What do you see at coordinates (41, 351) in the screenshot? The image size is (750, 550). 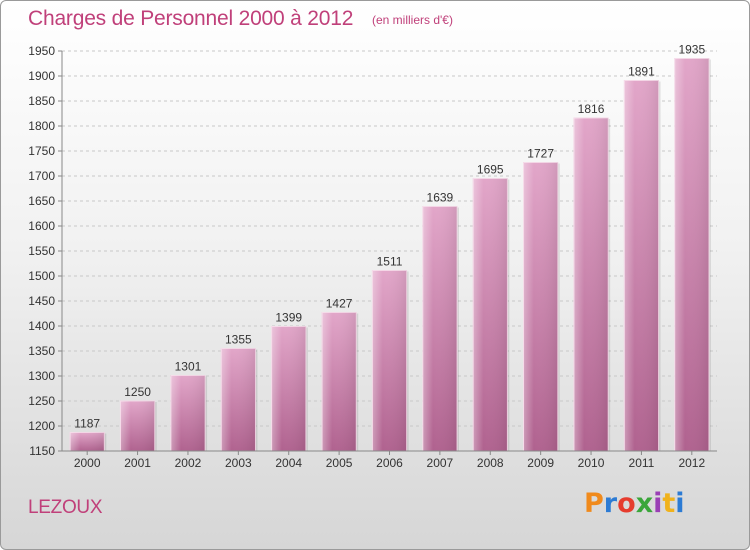 I see `y-tick-label: 1350` at bounding box center [41, 351].